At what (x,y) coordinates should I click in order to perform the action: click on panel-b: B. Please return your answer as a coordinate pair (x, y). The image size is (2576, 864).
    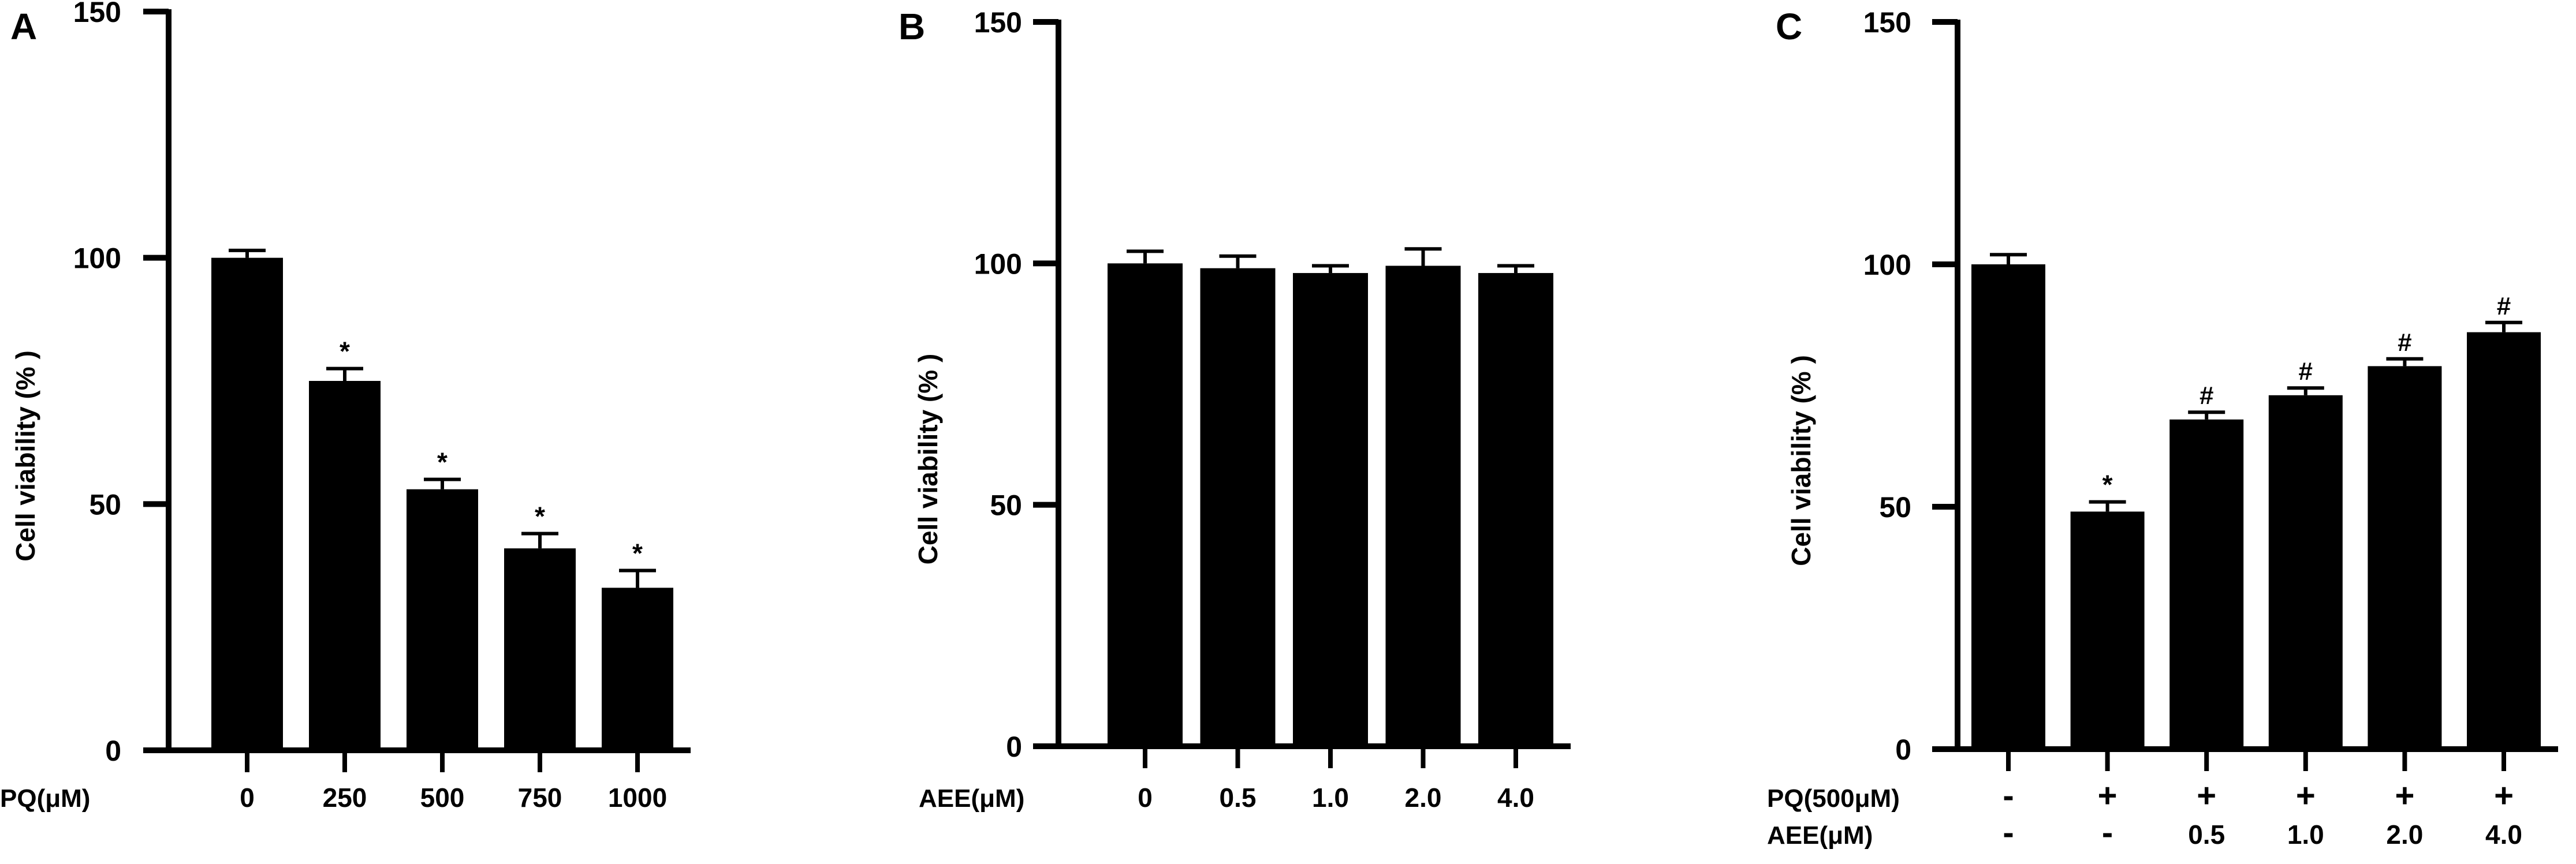
    Looking at the image, I should click on (912, 27).